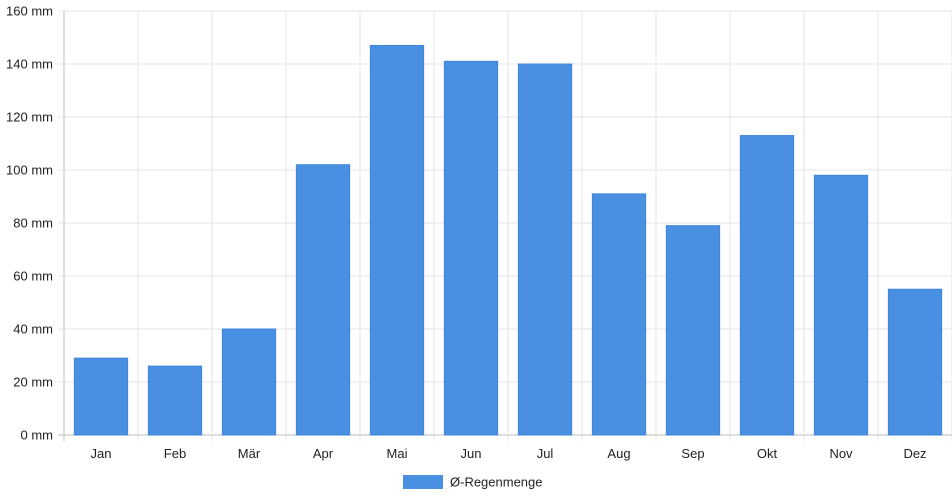 The width and height of the screenshot is (952, 500). Describe the element at coordinates (423, 482) in the screenshot. I see `legend-swatch` at that location.